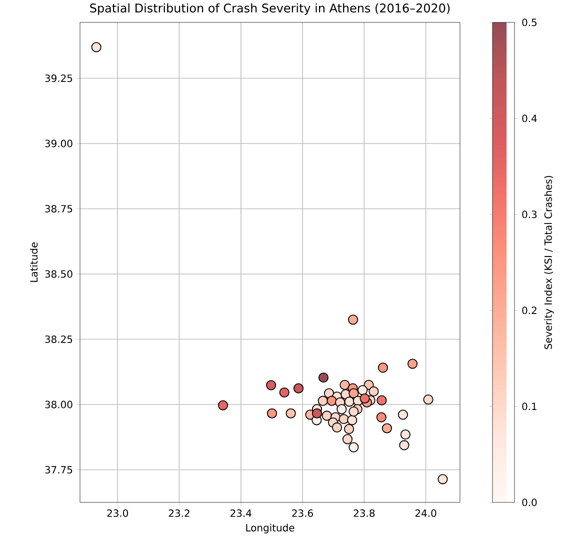  Describe the element at coordinates (549, 262) in the screenshot. I see `color-bar-title: Severity Index (KSI / Total Crashes)` at that location.